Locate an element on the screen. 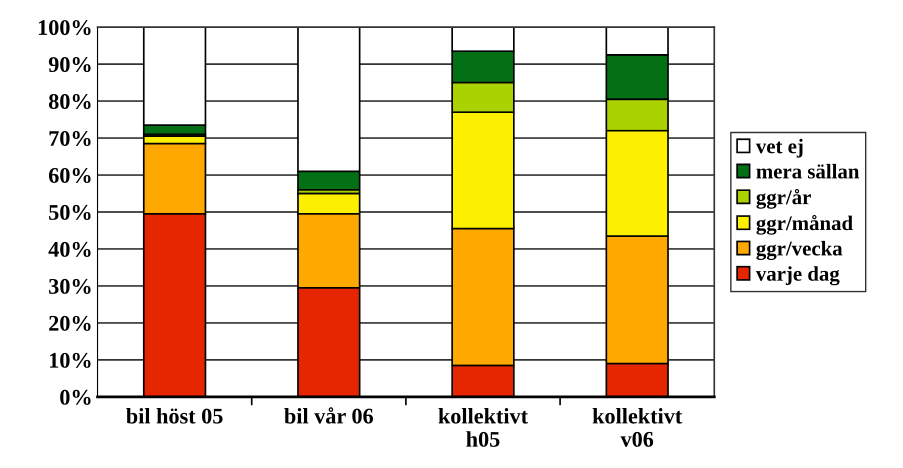 The height and width of the screenshot is (468, 903). y-tick-label: 0% is located at coordinates (75, 397).